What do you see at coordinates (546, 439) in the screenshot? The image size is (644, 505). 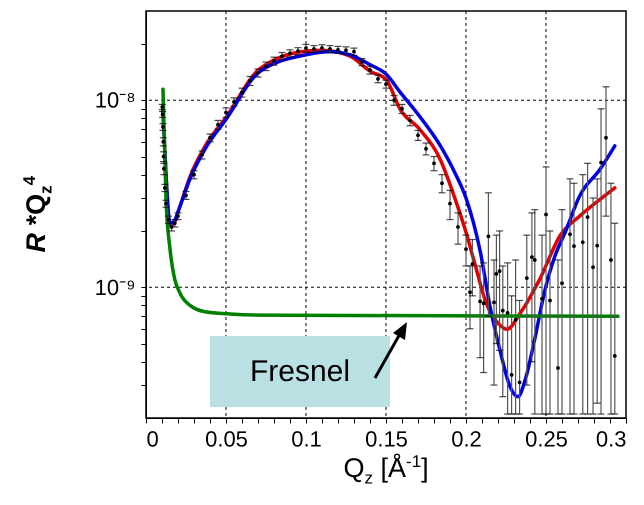 I see `x-tick-label: 0.25` at bounding box center [546, 439].